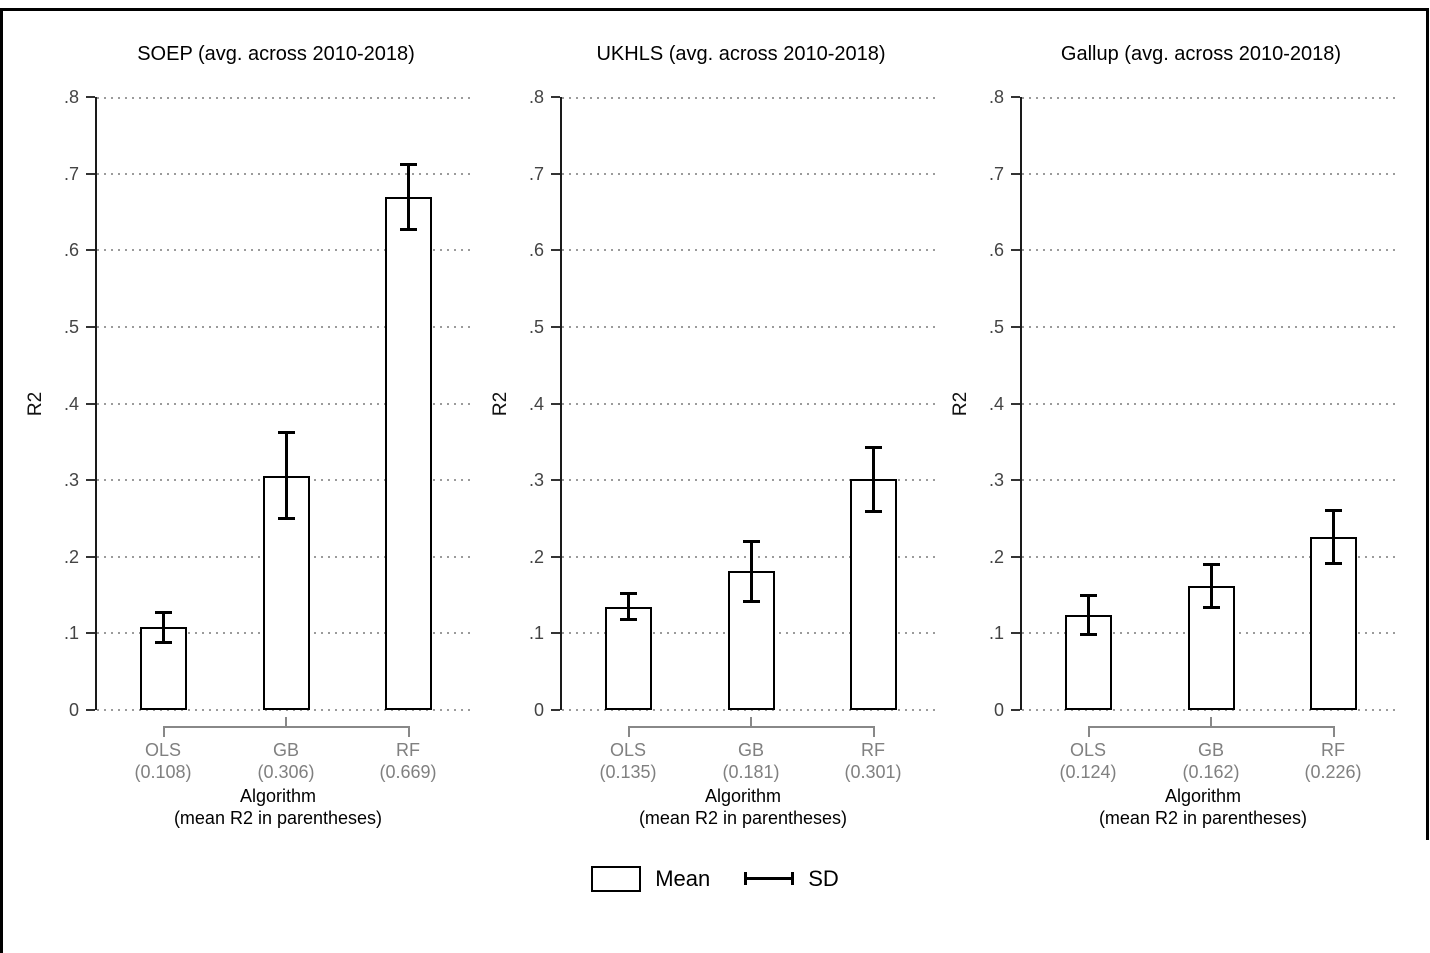  I want to click on x-axis-subtitle: (mean R2 in parentheses), so click(743, 818).